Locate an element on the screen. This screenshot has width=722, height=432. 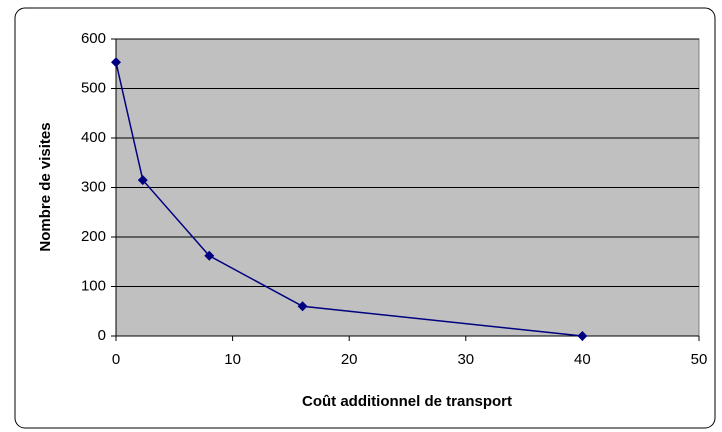
y-tick-label: 600 is located at coordinates (93, 38).